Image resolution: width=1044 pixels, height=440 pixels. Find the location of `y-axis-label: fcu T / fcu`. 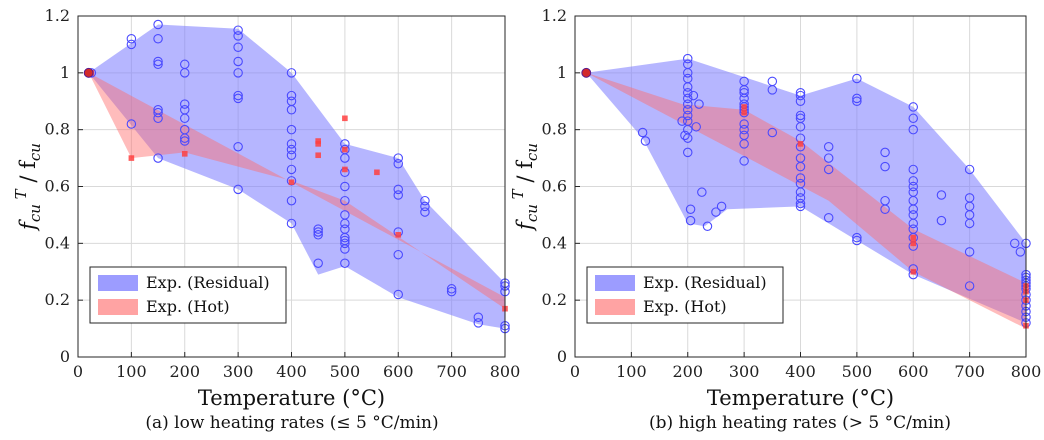

y-axis-label: fcu T / fcu is located at coordinates (525, 187).